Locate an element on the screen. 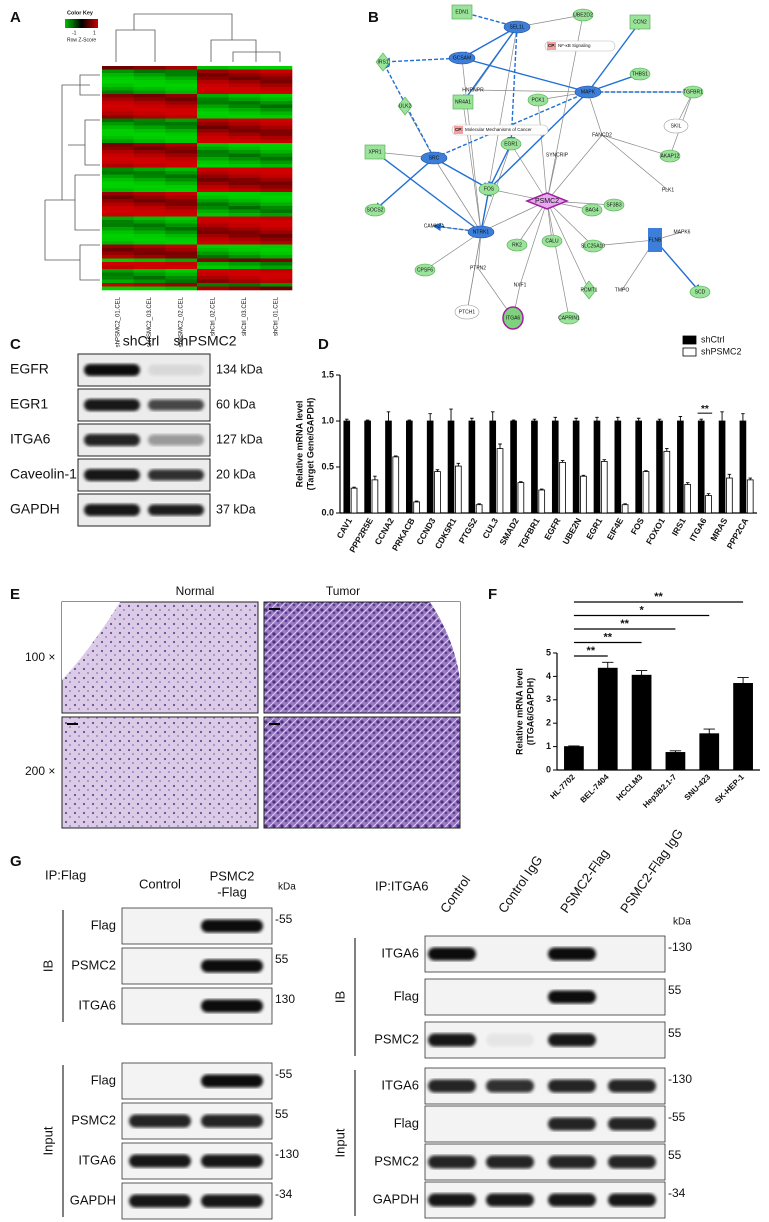 Image resolution: width=769 pixels, height=1222 pixels. column-label: shCtrl_01.CEL is located at coordinates (277, 316).